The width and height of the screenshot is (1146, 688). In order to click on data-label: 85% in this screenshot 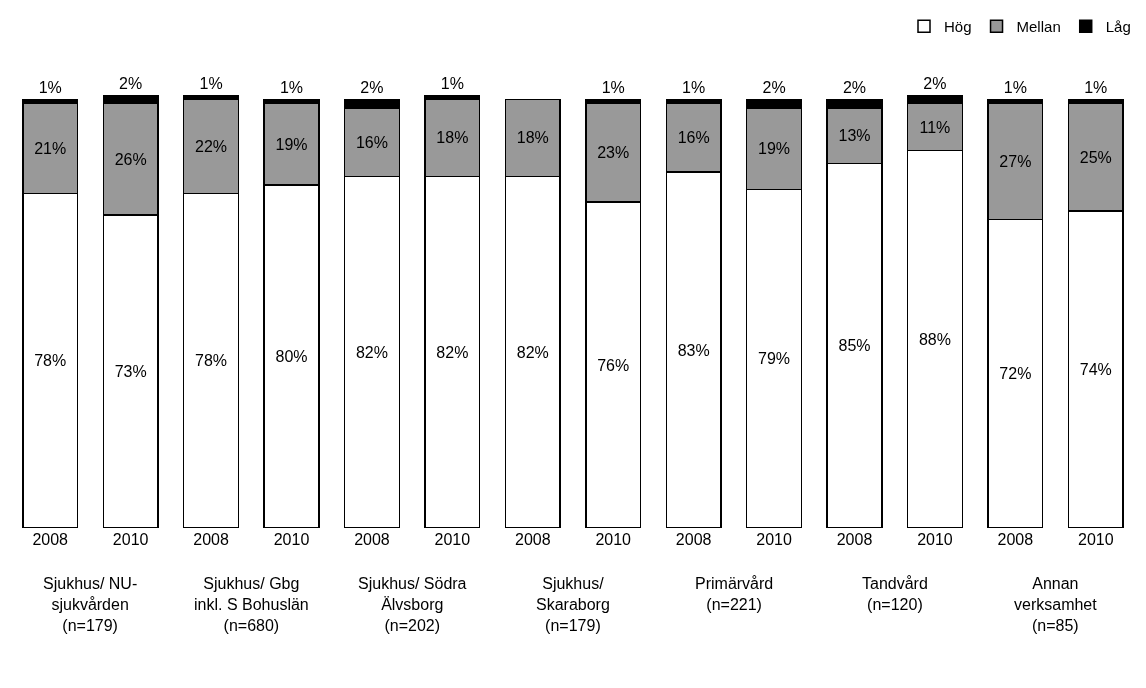, I will do `click(854, 346)`.